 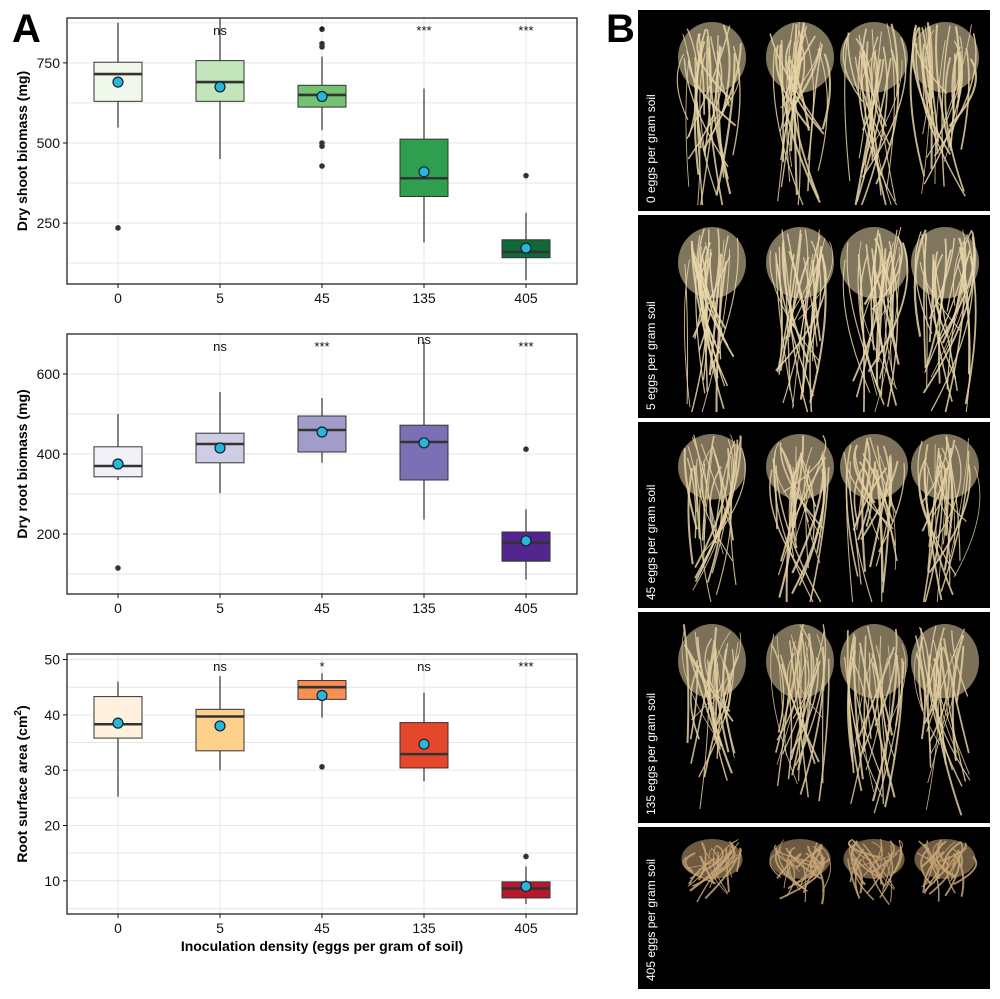 What do you see at coordinates (118, 462) in the screenshot?
I see `box` at bounding box center [118, 462].